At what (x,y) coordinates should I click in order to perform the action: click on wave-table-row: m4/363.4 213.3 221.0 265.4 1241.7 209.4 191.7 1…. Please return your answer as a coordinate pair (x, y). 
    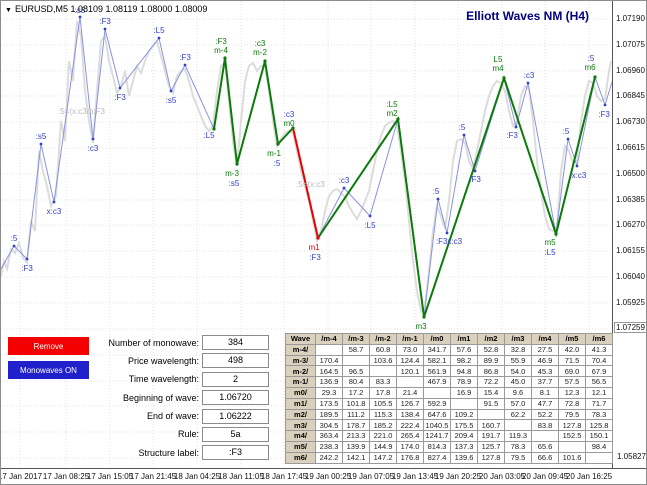
    Looking at the image, I should click on (449, 436).